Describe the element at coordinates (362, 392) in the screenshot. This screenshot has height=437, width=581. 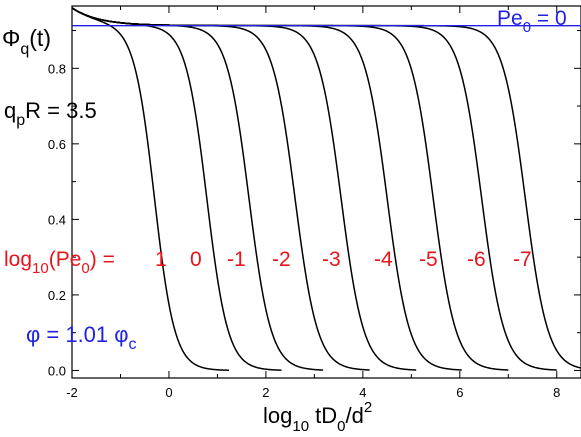
I see `x-tick-label: 4` at that location.